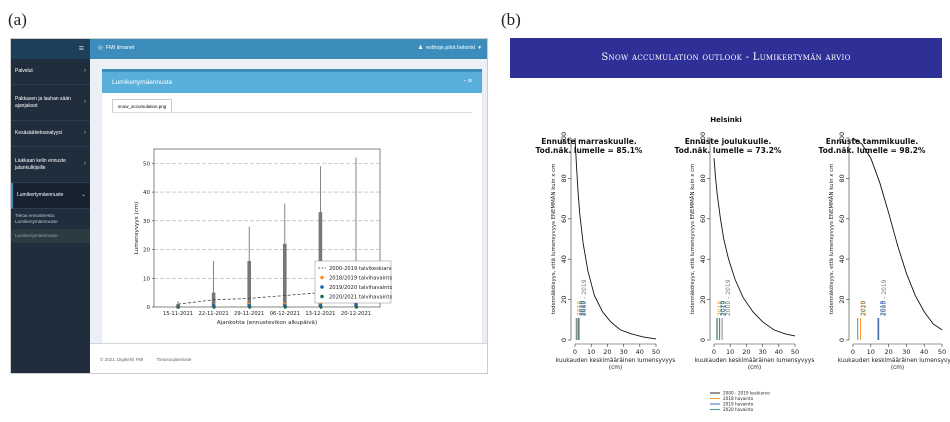  What do you see at coordinates (356, 314) in the screenshot?
I see `x-tick-label: 20-12-2021` at bounding box center [356, 314].